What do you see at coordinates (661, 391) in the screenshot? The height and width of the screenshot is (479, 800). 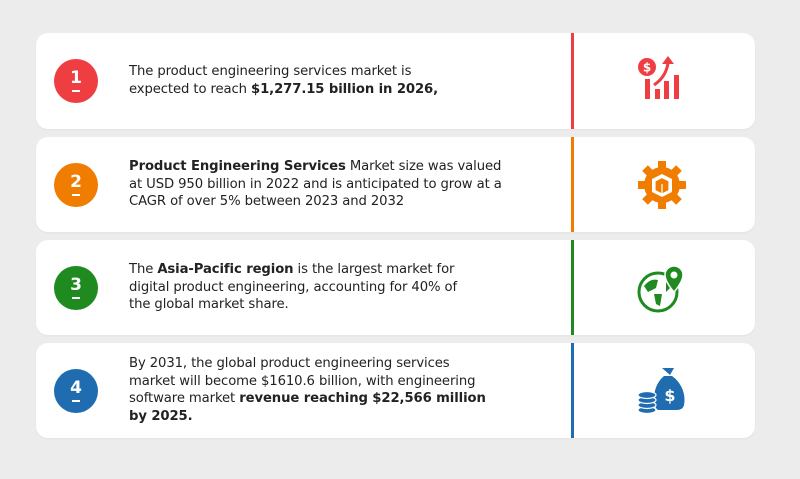 I see `money-bag-coins-icon: $` at bounding box center [661, 391].